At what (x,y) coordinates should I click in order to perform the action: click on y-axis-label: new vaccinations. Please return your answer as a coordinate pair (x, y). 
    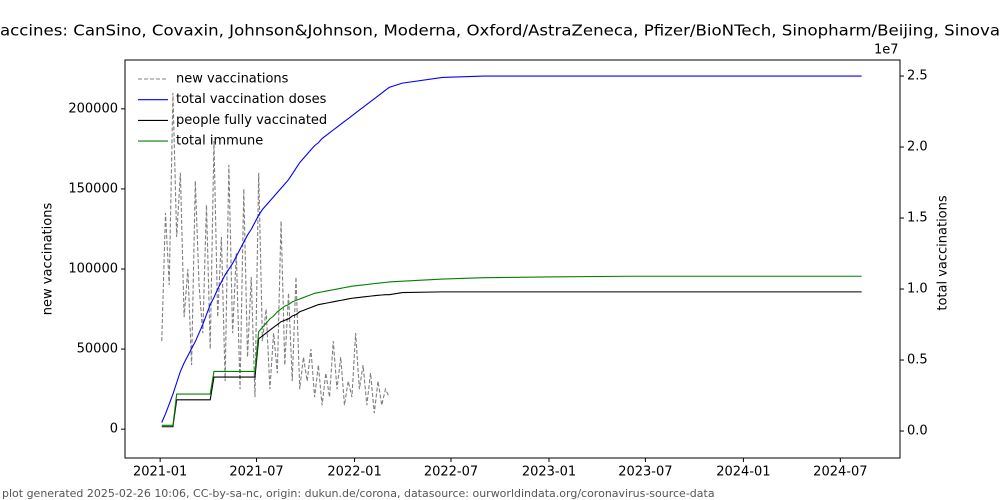
    Looking at the image, I should click on (48, 259).